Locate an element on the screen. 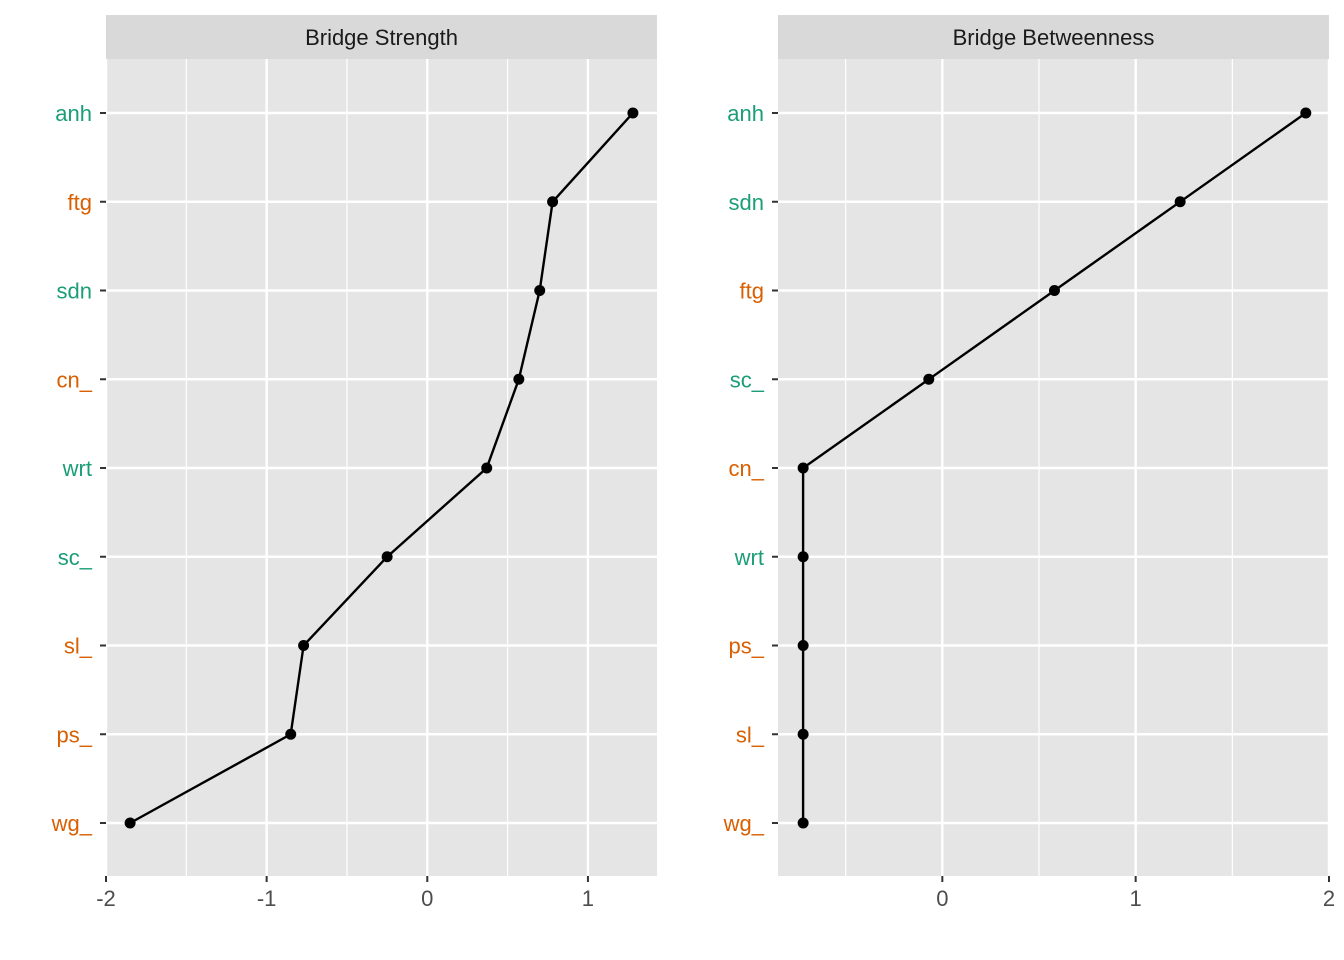 The image size is (1344, 960). y-axis: anh sdn ftg sc_ cn_wrt ps_ sl_ wg_ is located at coordinates (750, 468).